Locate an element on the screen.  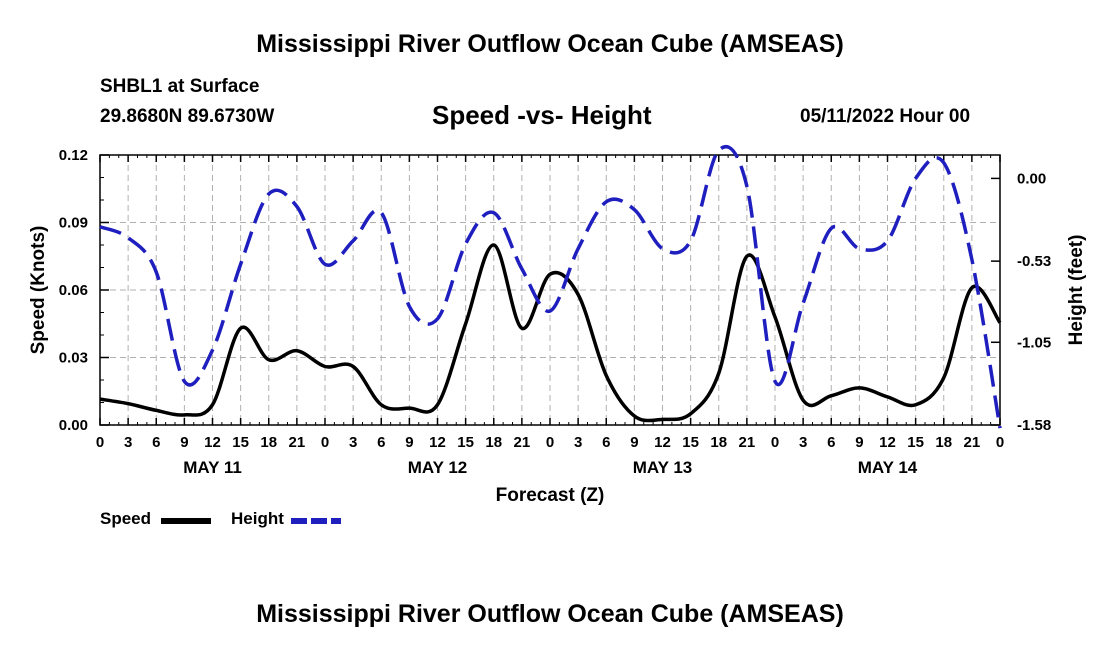
y-left-tick-label: 0.00 is located at coordinates (73, 425).